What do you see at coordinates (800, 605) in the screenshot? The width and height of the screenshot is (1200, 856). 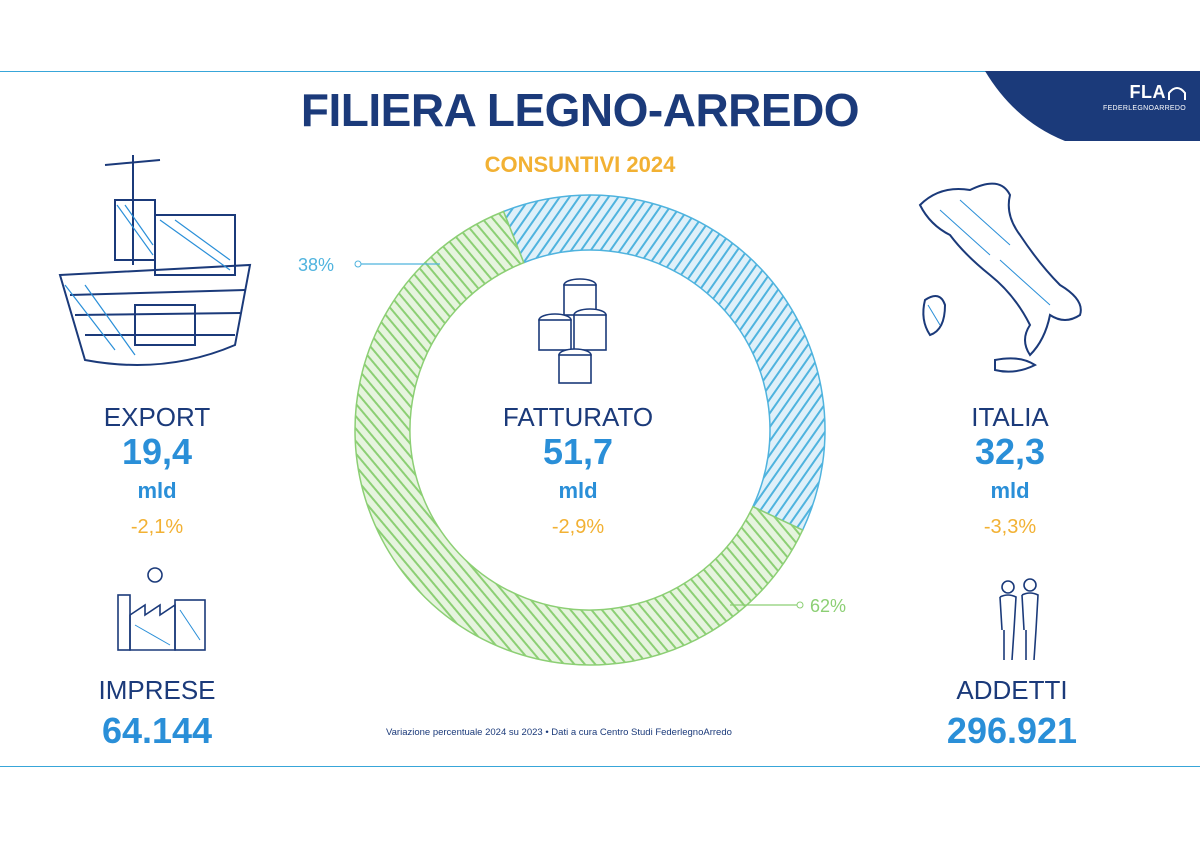 I see `italia-leader-dot` at bounding box center [800, 605].